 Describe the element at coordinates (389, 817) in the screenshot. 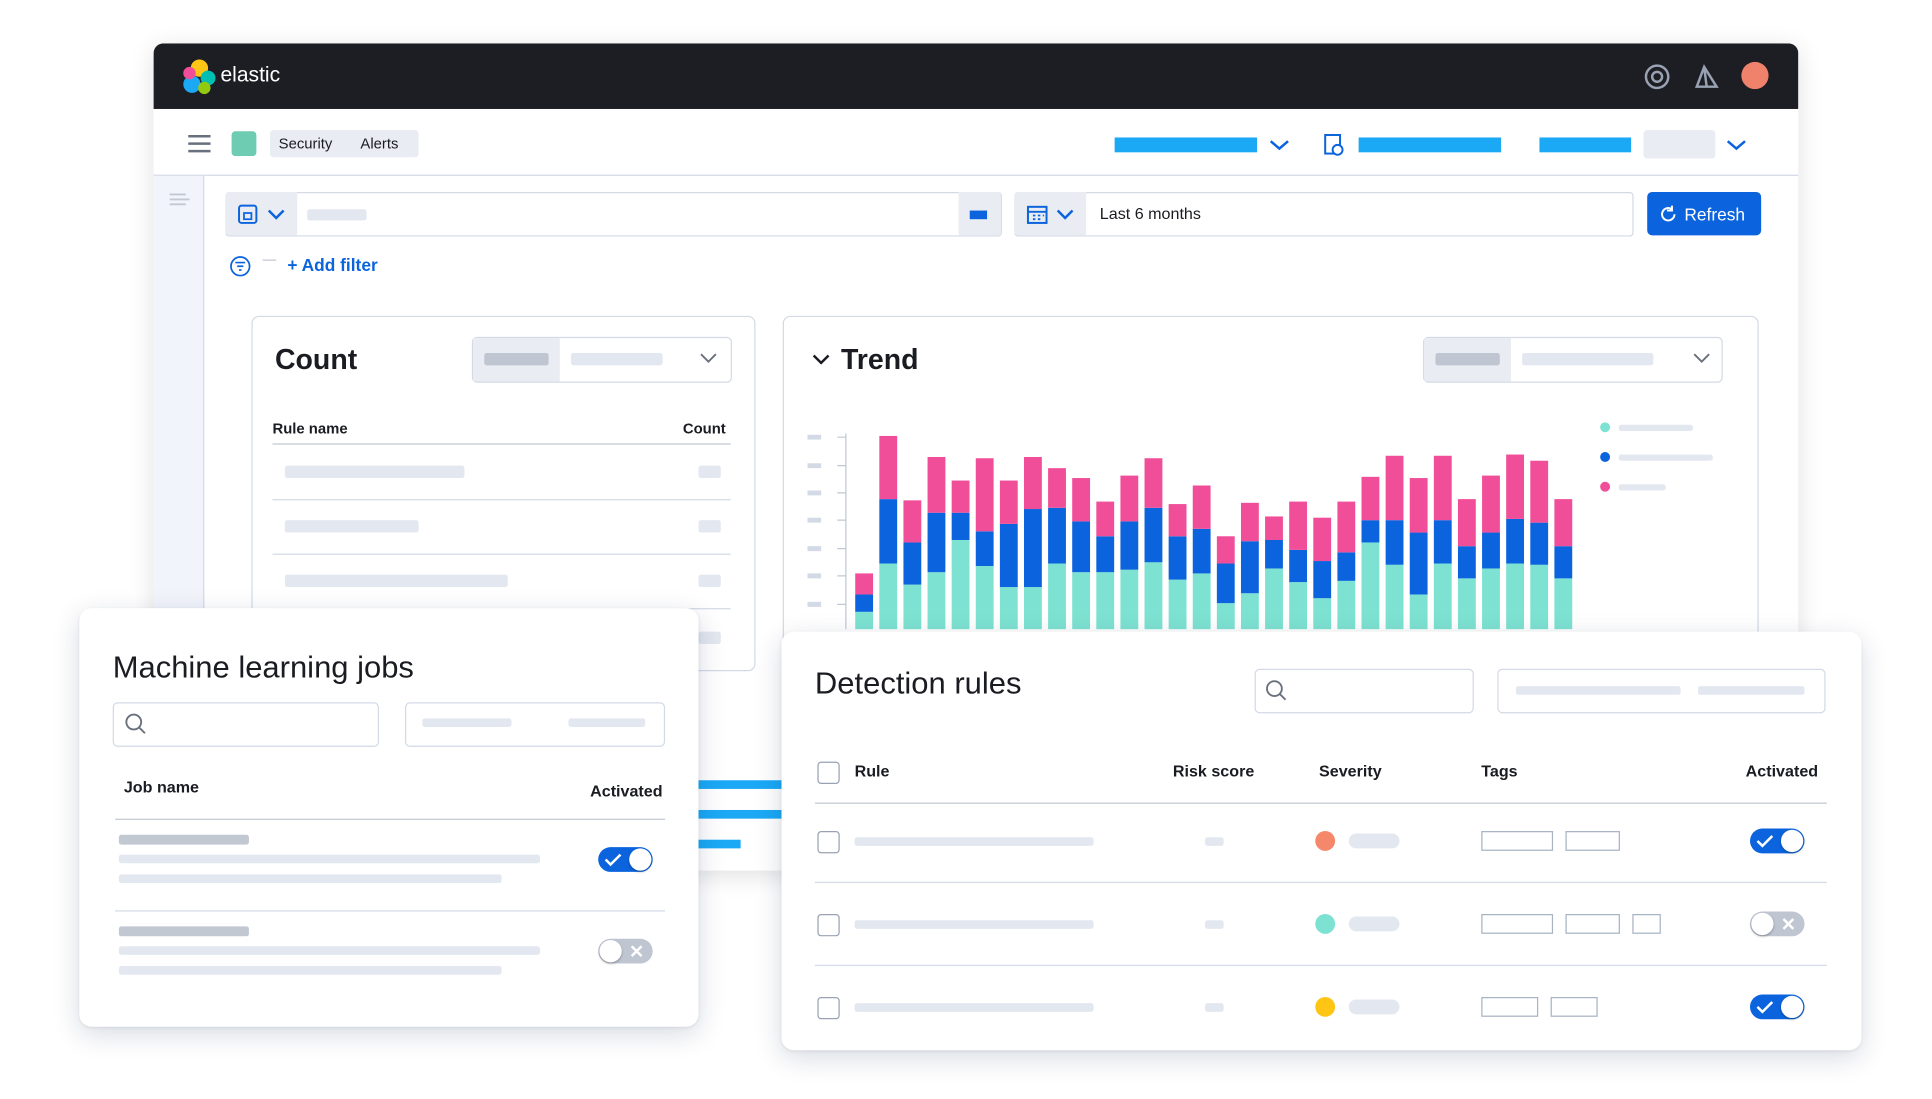

I see `ml-jobs-card` at that location.